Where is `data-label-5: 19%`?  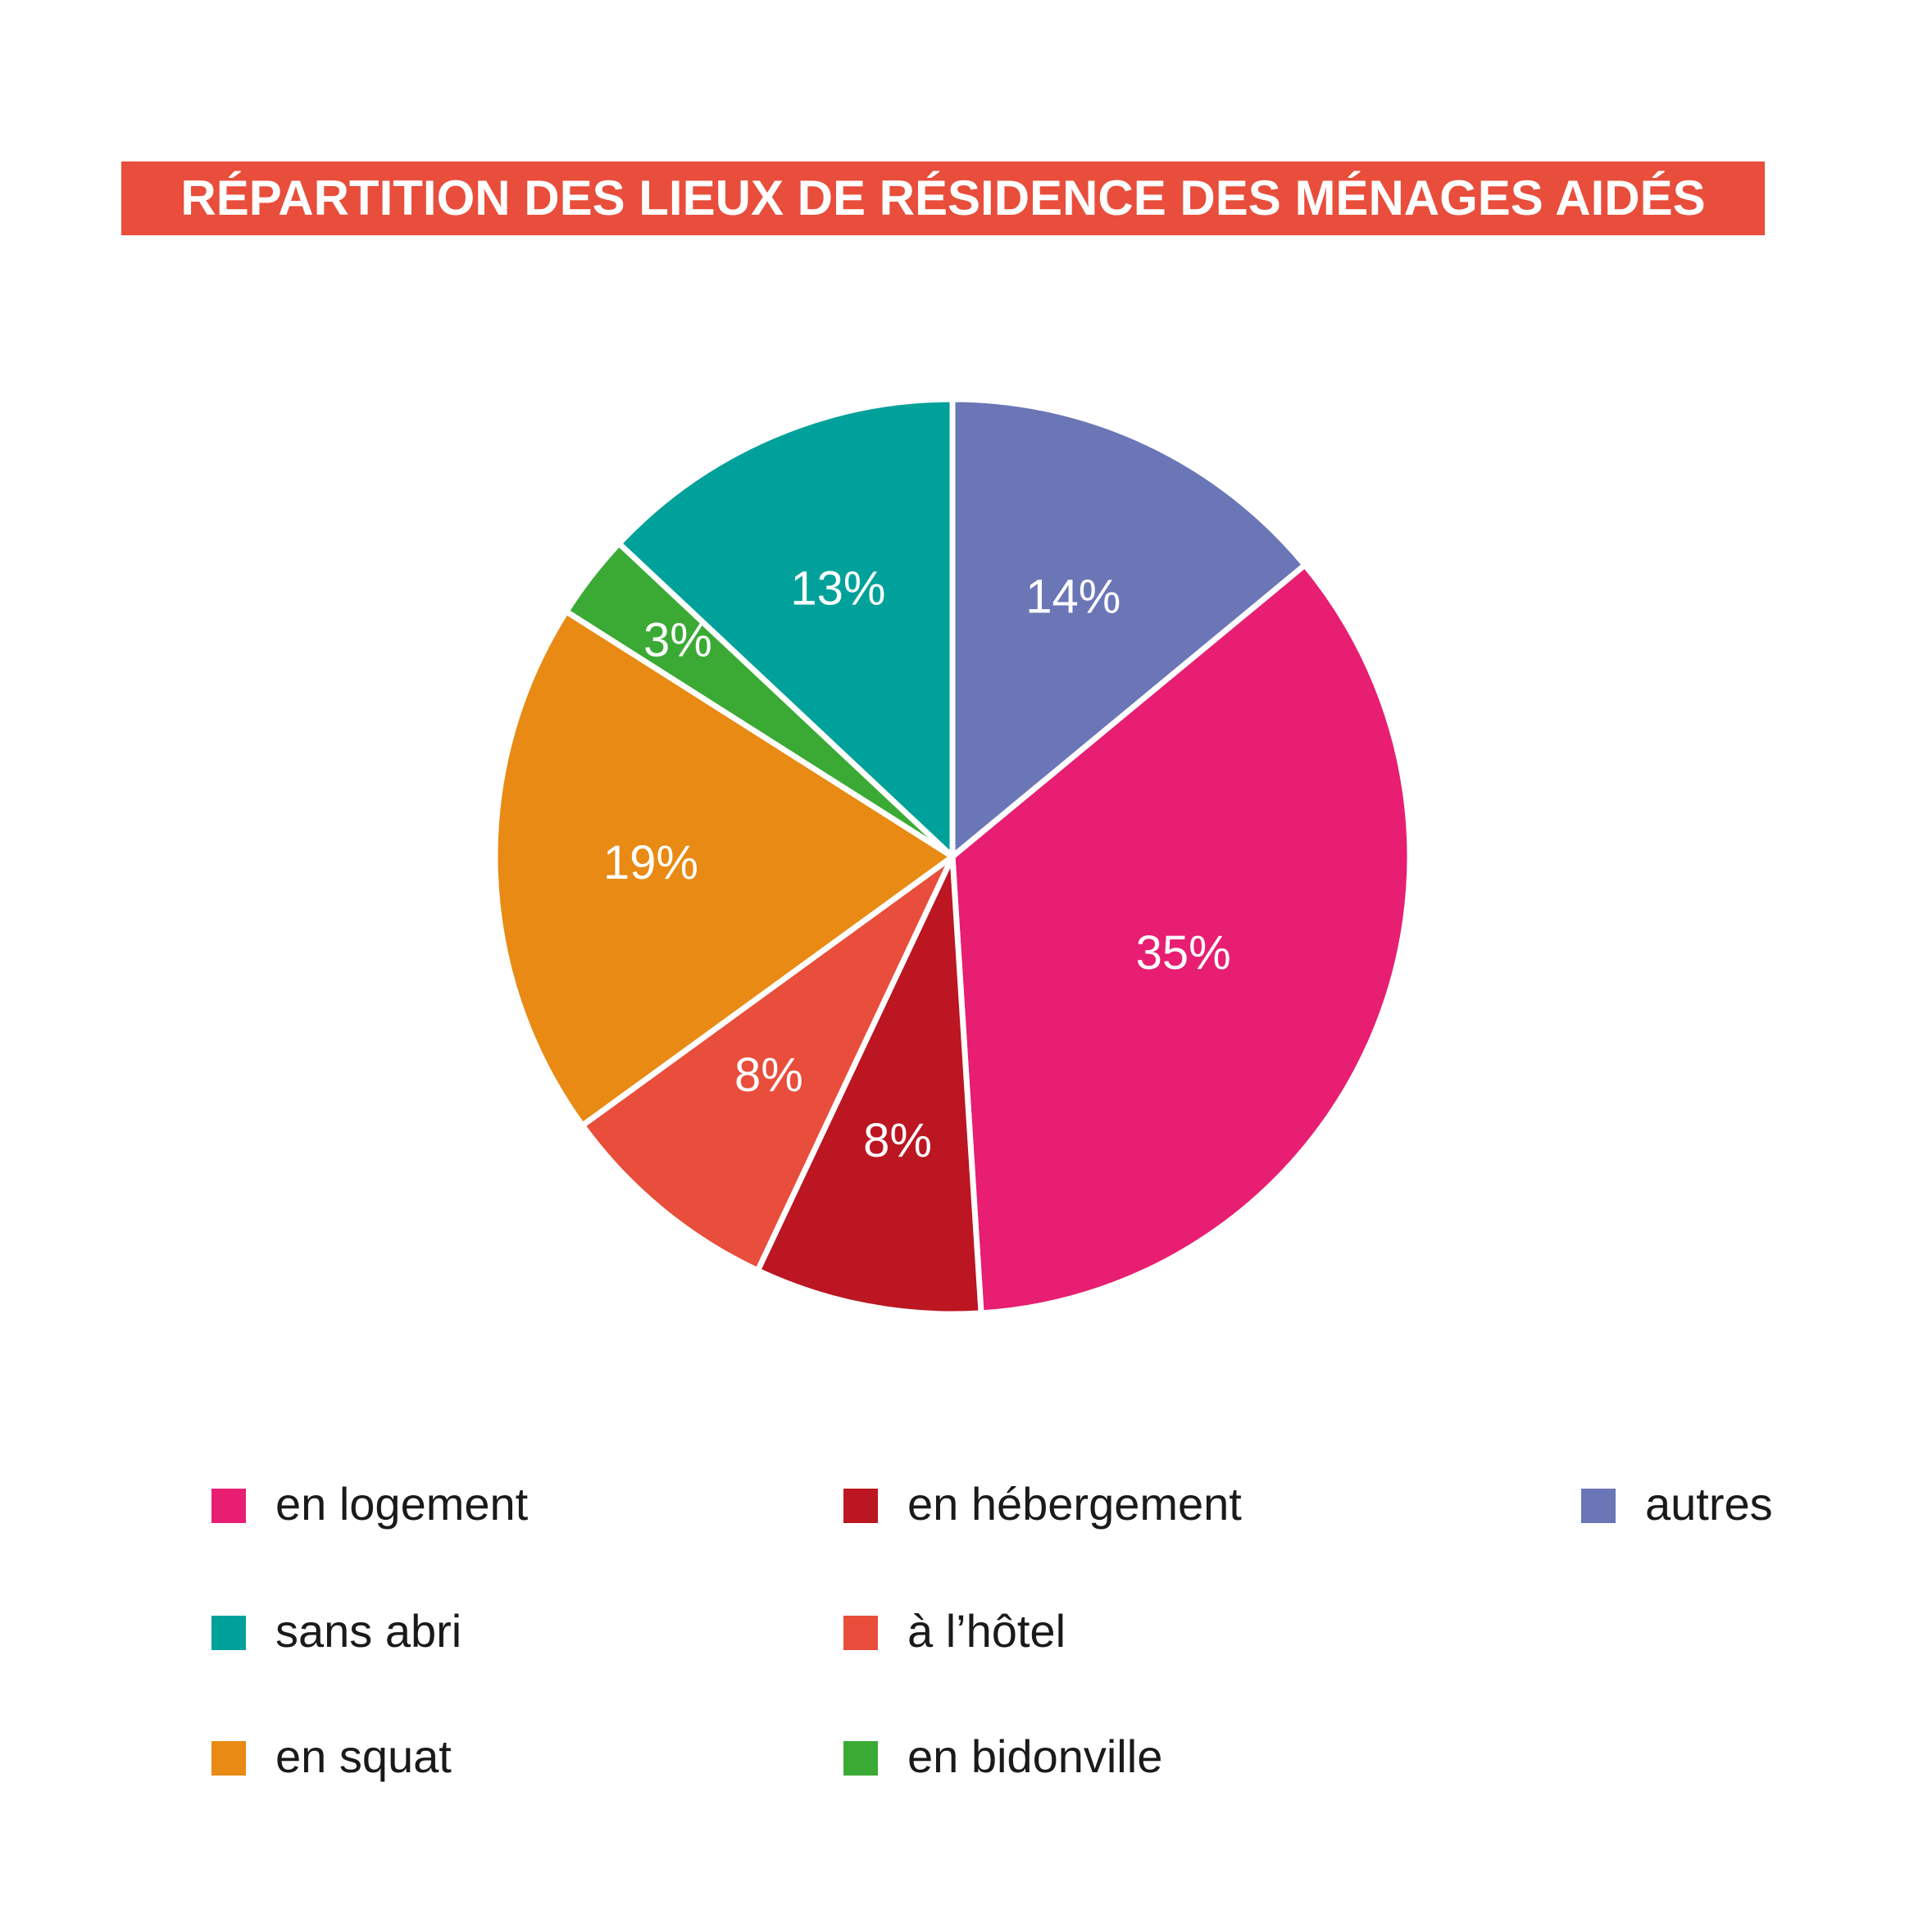 data-label-5: 19% is located at coordinates (650, 863).